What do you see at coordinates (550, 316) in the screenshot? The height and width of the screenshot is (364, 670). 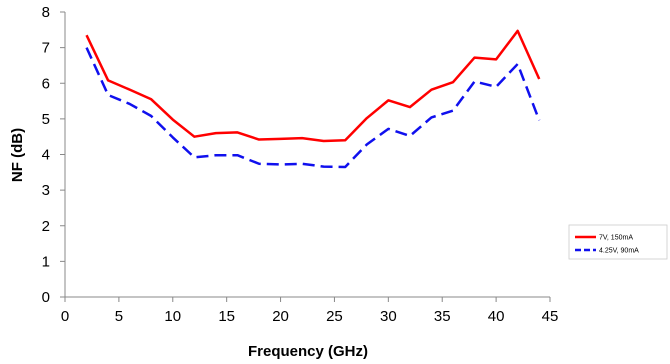 I see `x-tick-label: 45` at bounding box center [550, 316].